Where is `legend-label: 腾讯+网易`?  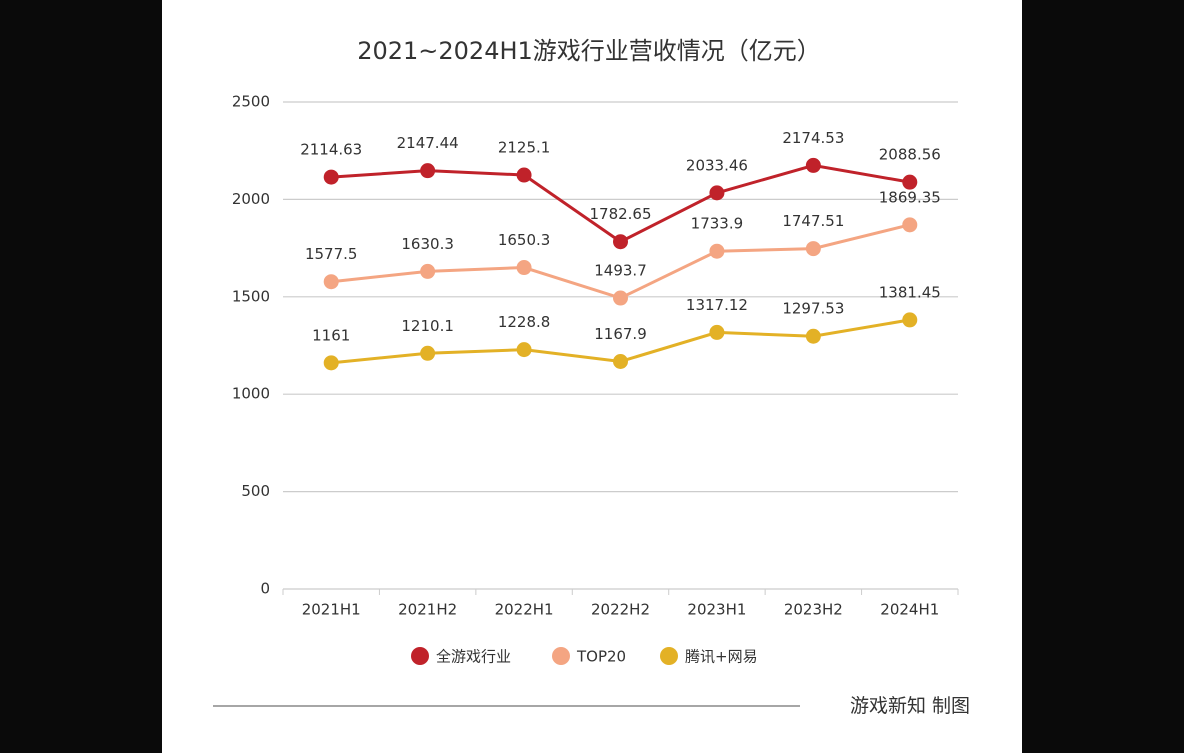
legend-label: 腾讯+网易 is located at coordinates (721, 657).